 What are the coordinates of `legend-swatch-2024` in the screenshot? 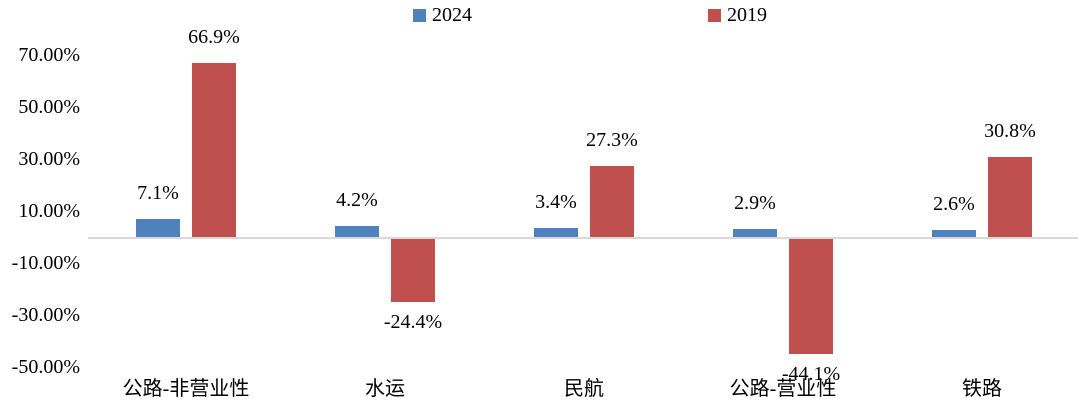 It's located at (419, 15).